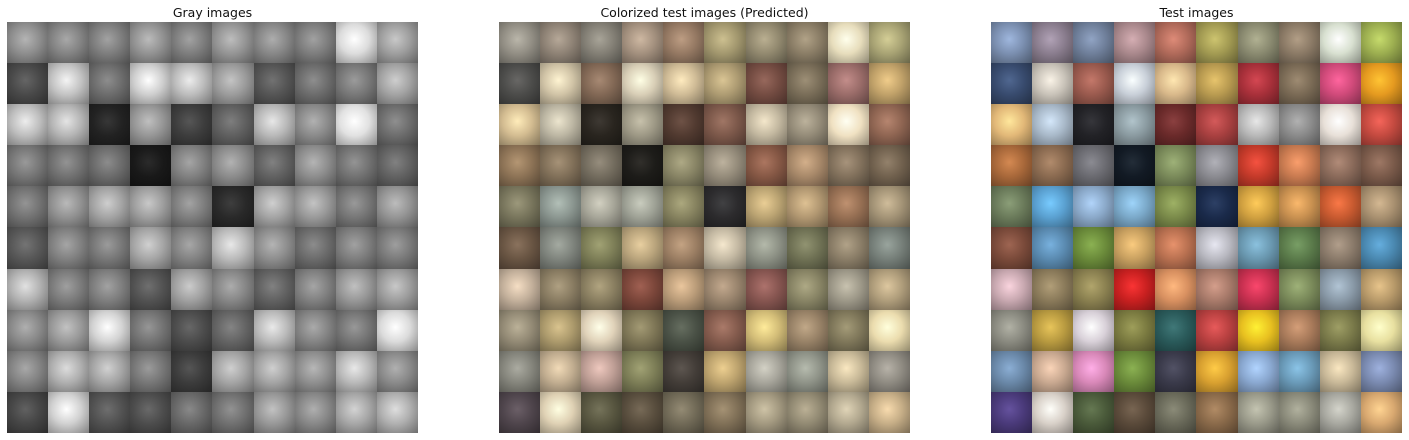 This screenshot has width=1409, height=440. I want to click on panel-title: Gray images, so click(212, 12).